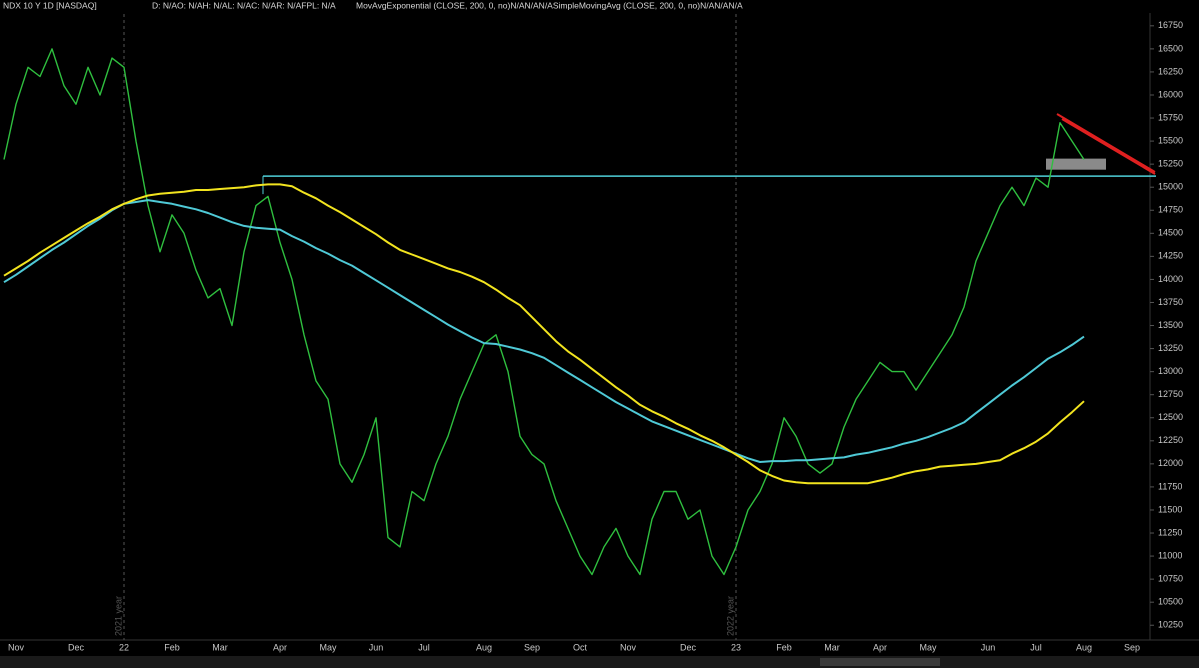 The width and height of the screenshot is (1199, 668). What do you see at coordinates (1170, 164) in the screenshot?
I see `y-tick-label: 15250` at bounding box center [1170, 164].